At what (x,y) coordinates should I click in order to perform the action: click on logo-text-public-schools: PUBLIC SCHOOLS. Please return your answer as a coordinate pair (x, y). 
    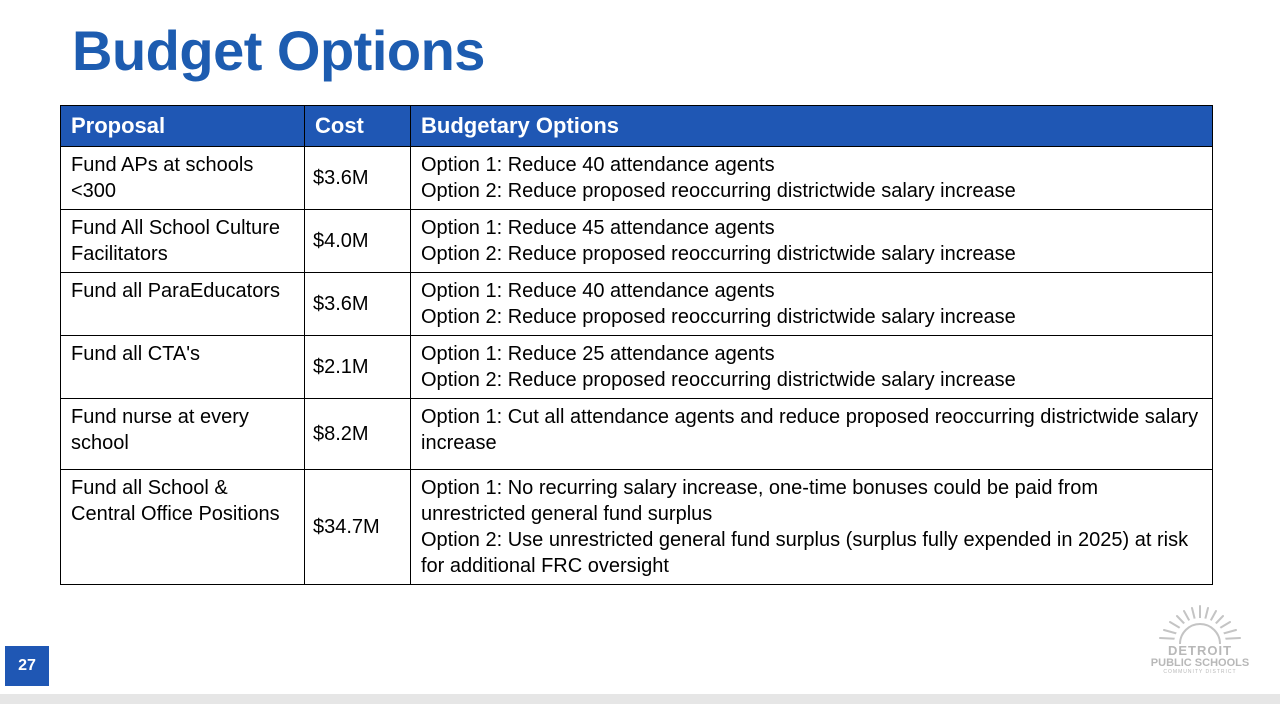
    Looking at the image, I should click on (1200, 663).